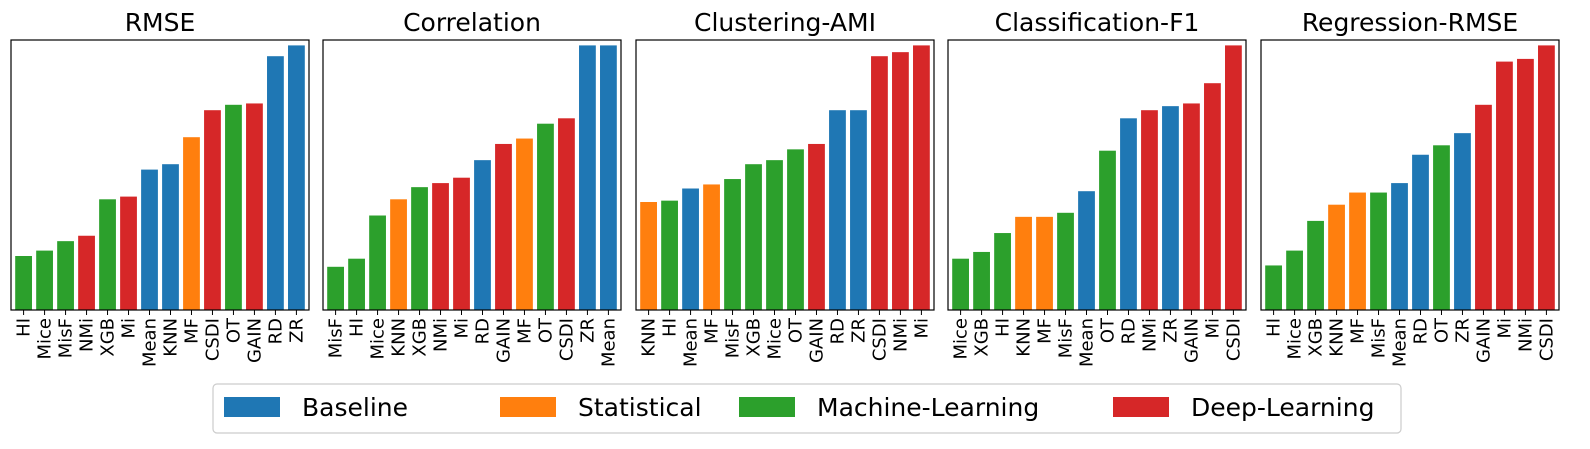 The image size is (1590, 449). I want to click on bar-rd, so click(837, 210).